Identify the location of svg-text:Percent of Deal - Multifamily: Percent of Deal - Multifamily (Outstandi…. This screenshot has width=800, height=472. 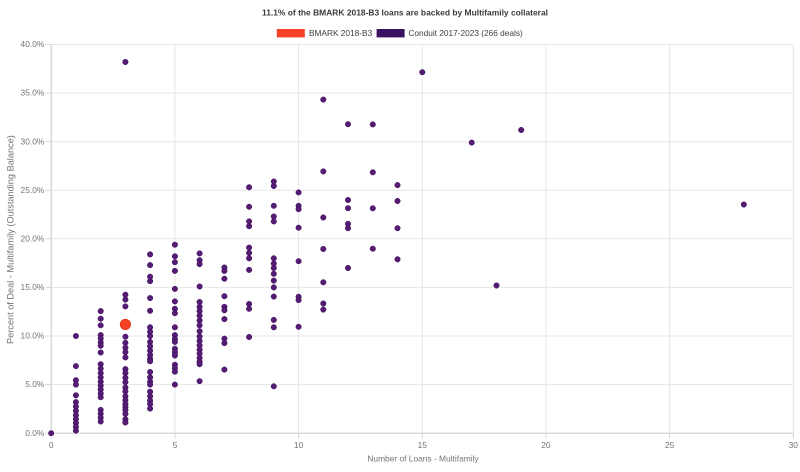
(10, 239).